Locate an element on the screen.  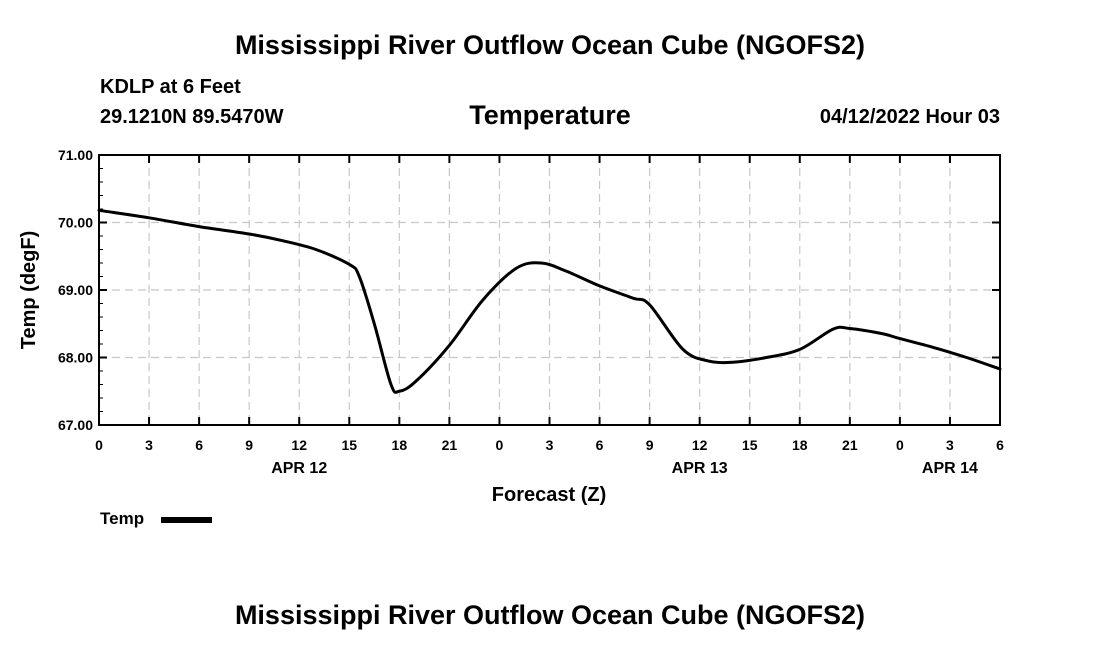
y-tick-label: 70.00 is located at coordinates (75, 223).